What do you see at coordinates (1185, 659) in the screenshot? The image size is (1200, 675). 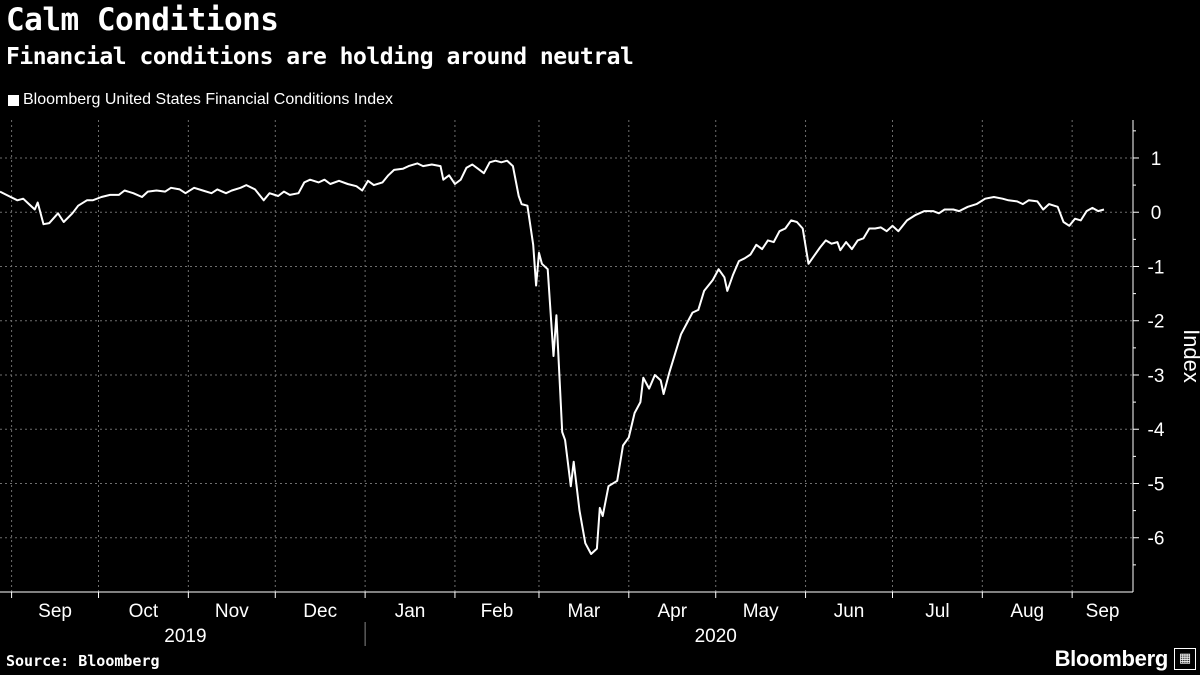 I see `chart-bars-icon: ▦` at bounding box center [1185, 659].